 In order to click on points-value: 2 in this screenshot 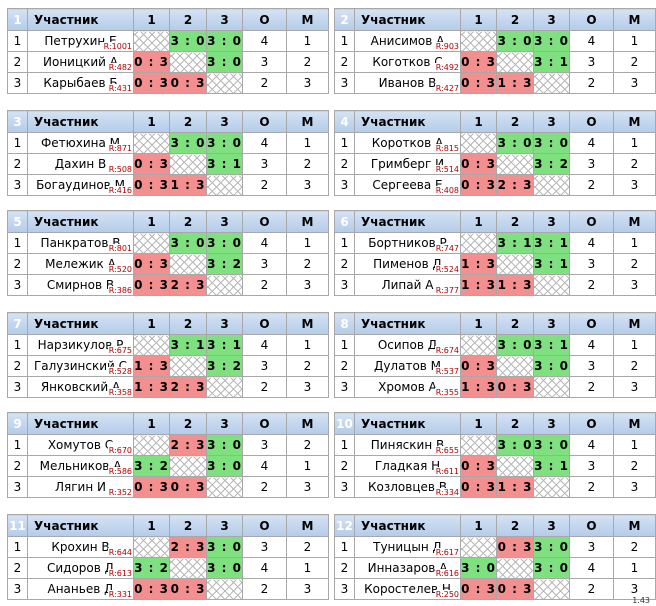, I will do `click(591, 387)`.